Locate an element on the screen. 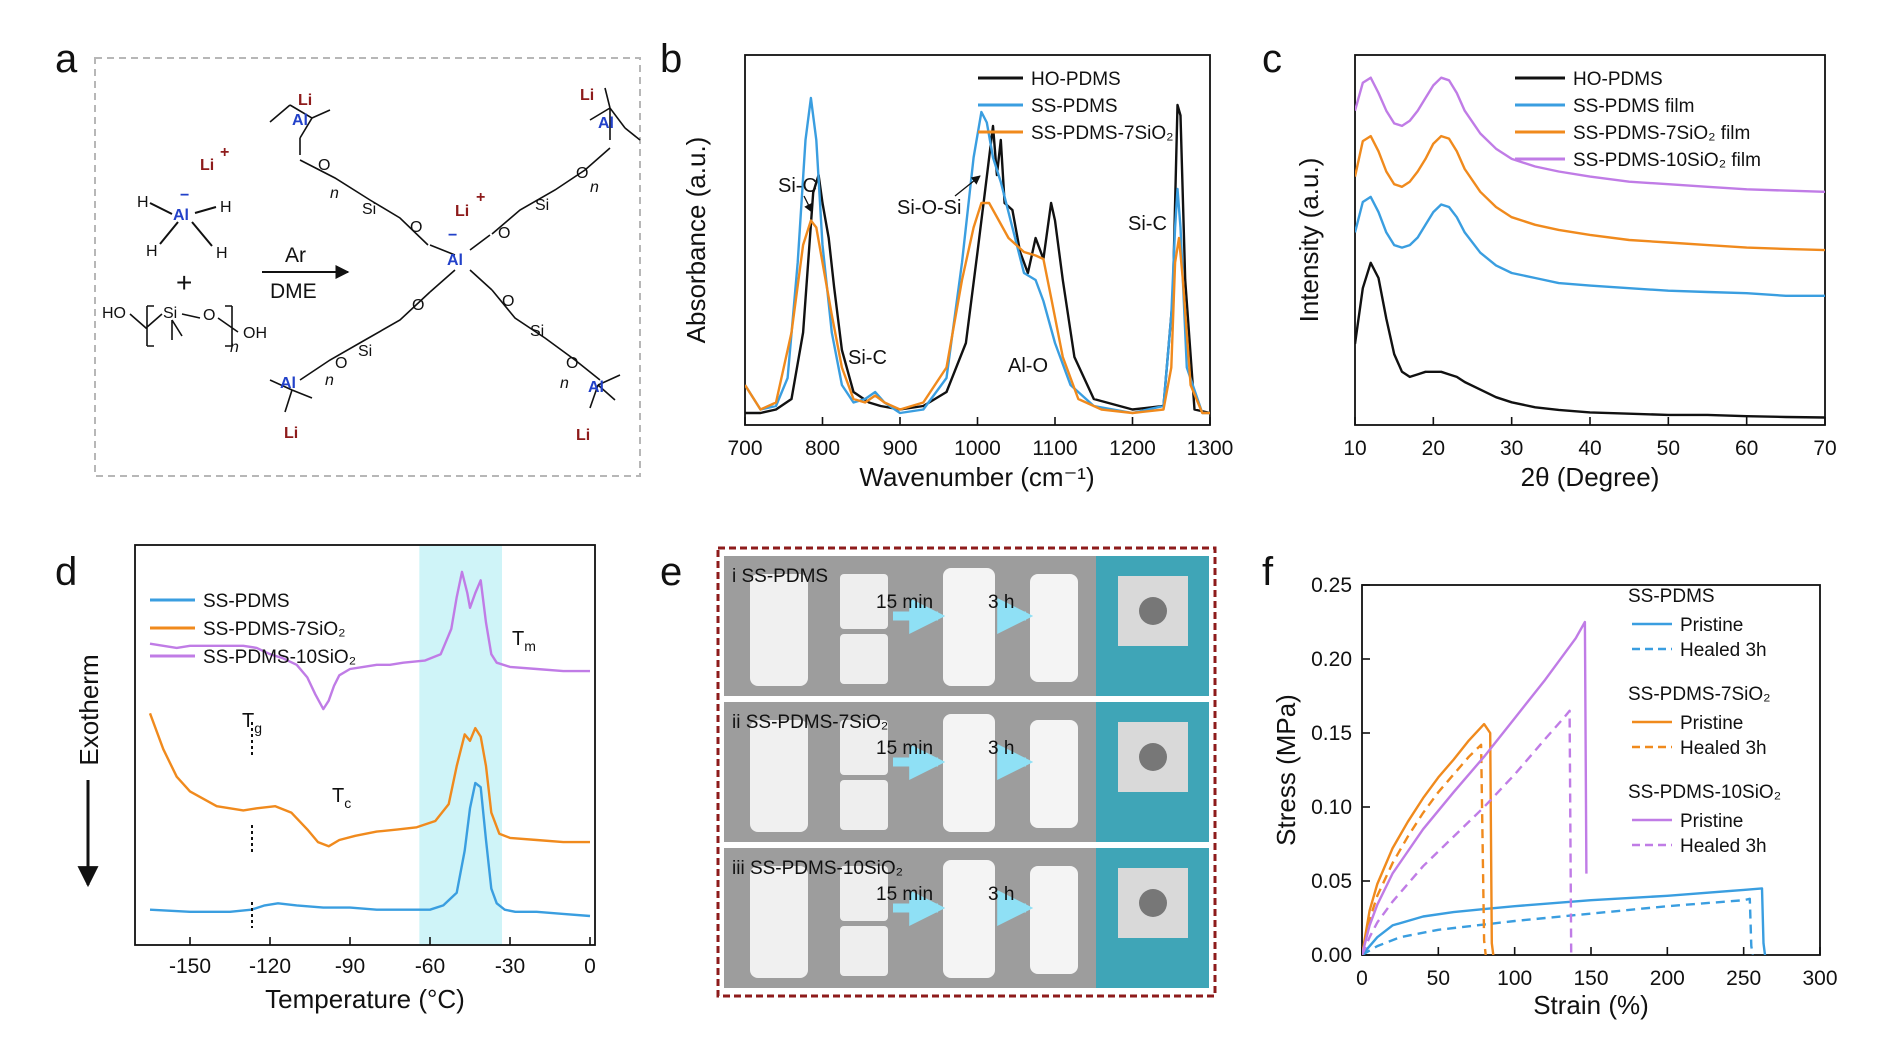 The height and width of the screenshot is (1048, 1894). arrow-label-top: Ar is located at coordinates (295, 255).